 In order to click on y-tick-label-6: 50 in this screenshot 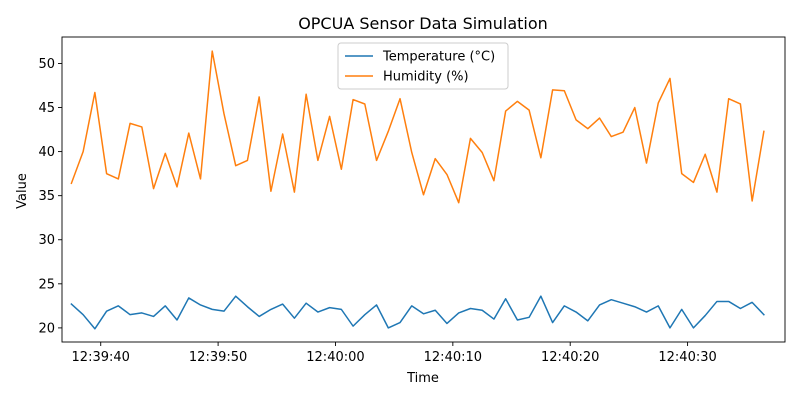, I will do `click(46, 64)`.